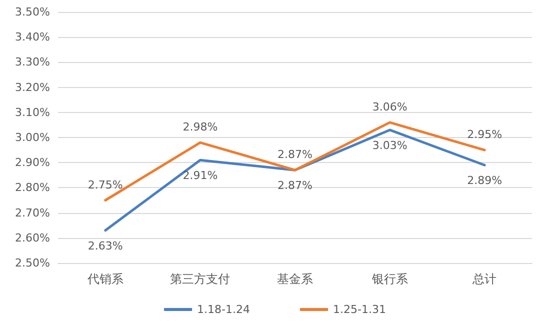 Image resolution: width=550 pixels, height=328 pixels. I want to click on x-tick-label: 基金系, so click(295, 279).